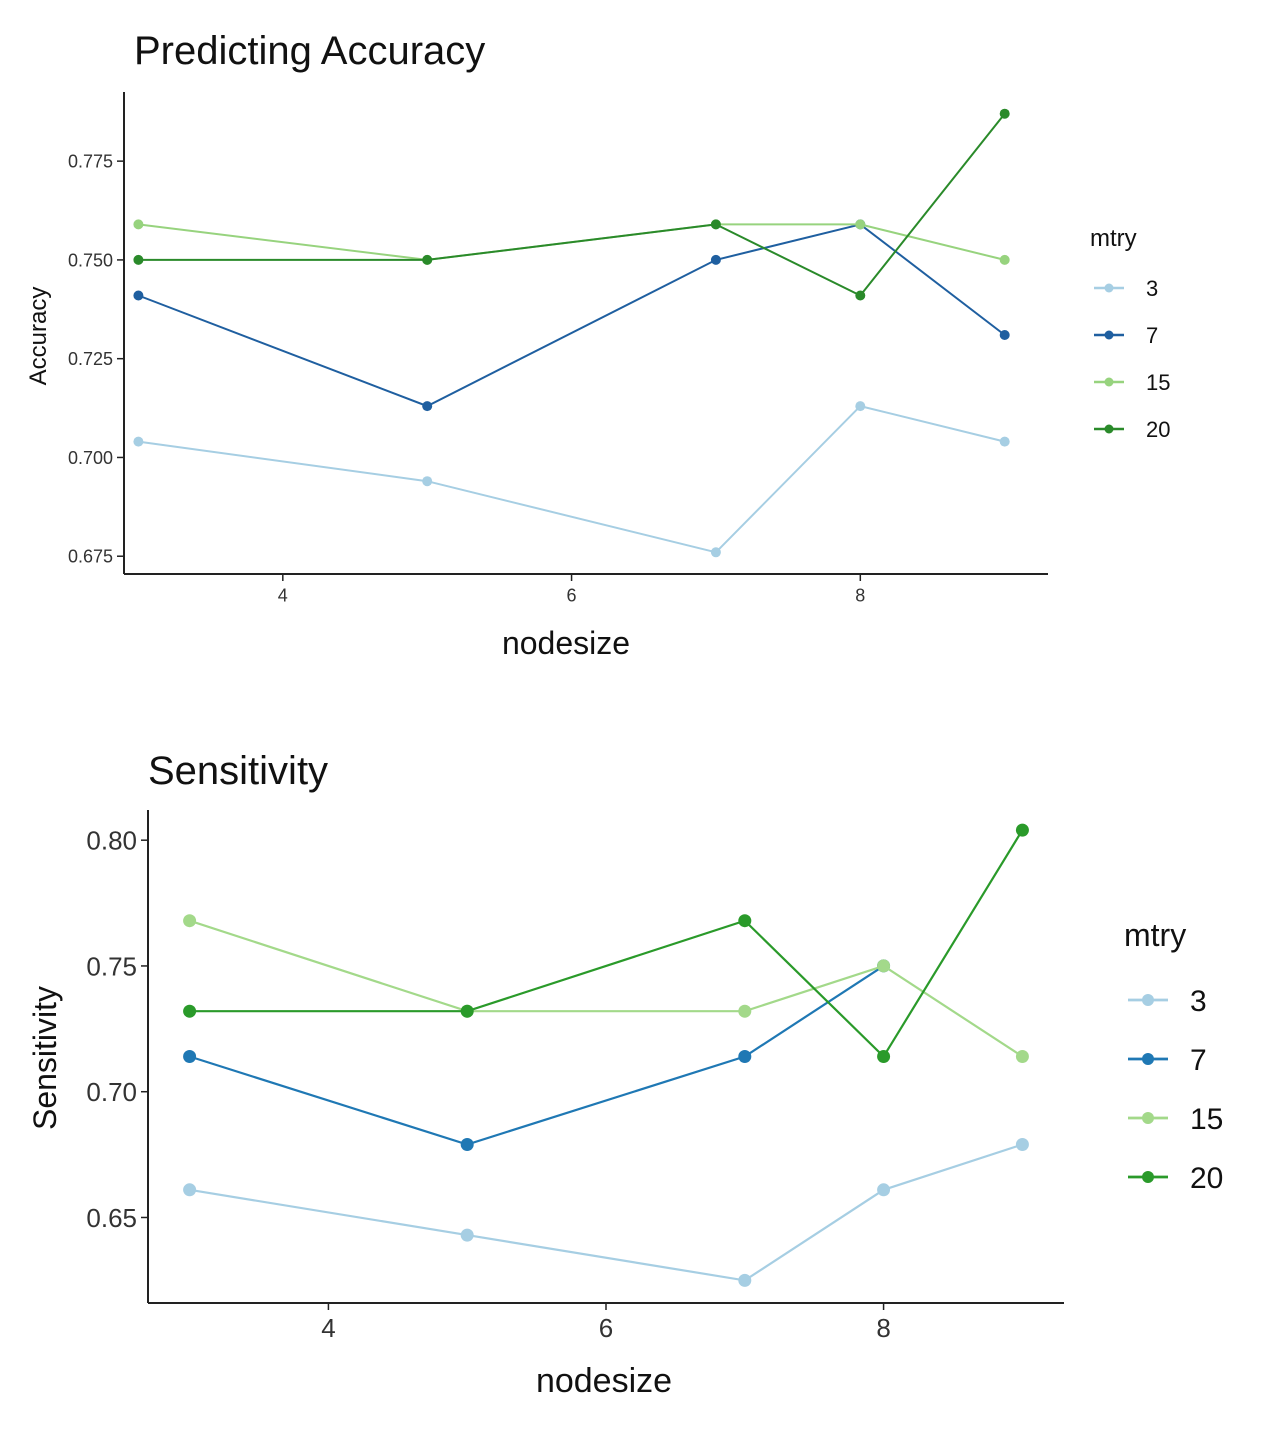 This screenshot has width=1268, height=1449. I want to click on y-tick-label: 0.65, so click(111, 1218).